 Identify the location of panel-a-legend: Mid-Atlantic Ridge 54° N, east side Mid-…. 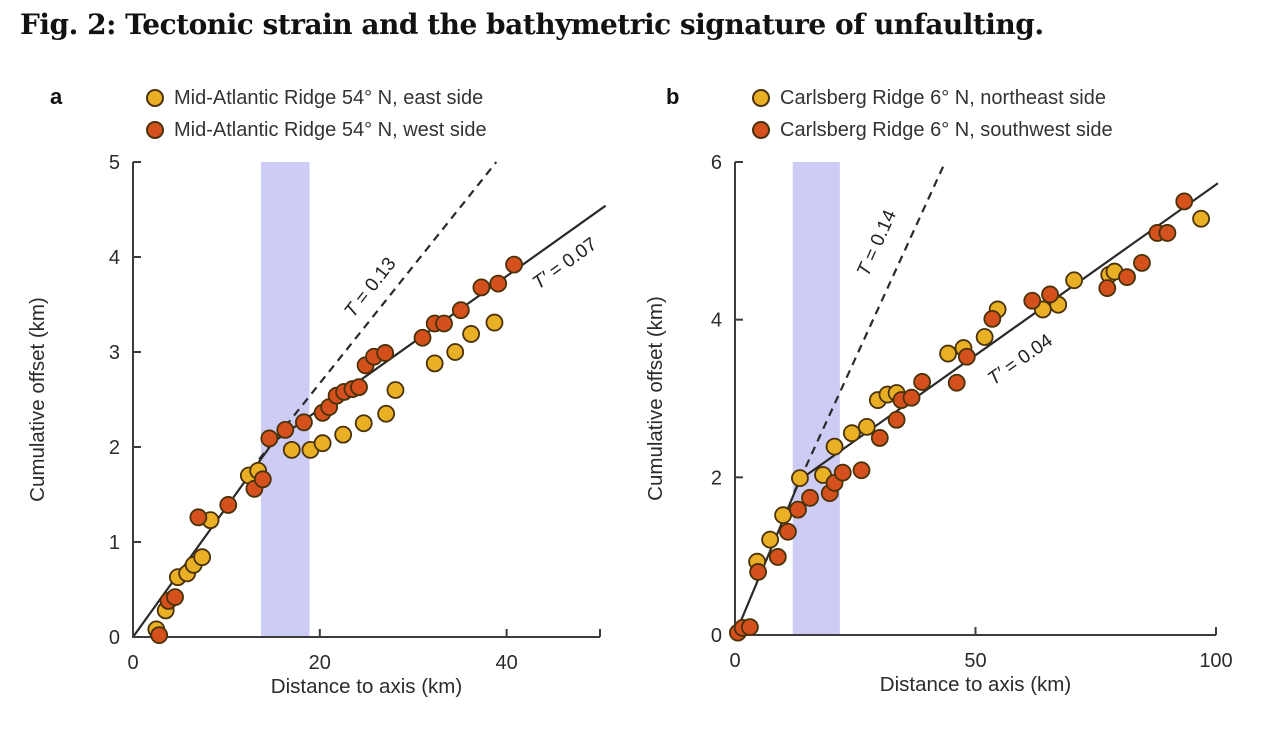
(316, 114).